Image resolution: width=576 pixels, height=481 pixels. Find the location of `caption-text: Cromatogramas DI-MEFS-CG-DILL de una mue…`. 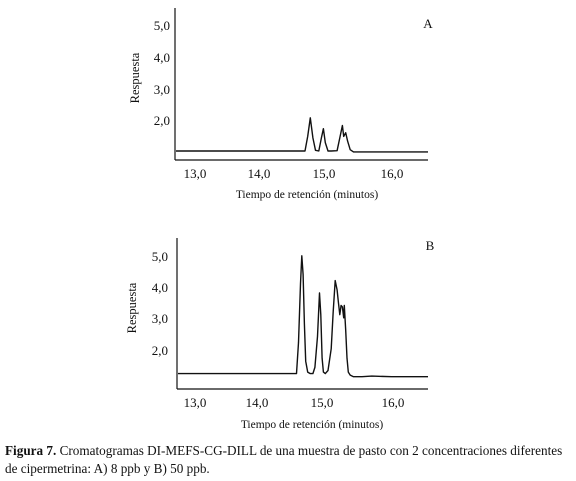

caption-text: Cromatogramas DI-MEFS-CG-DILL de una mue… is located at coordinates (284, 459).